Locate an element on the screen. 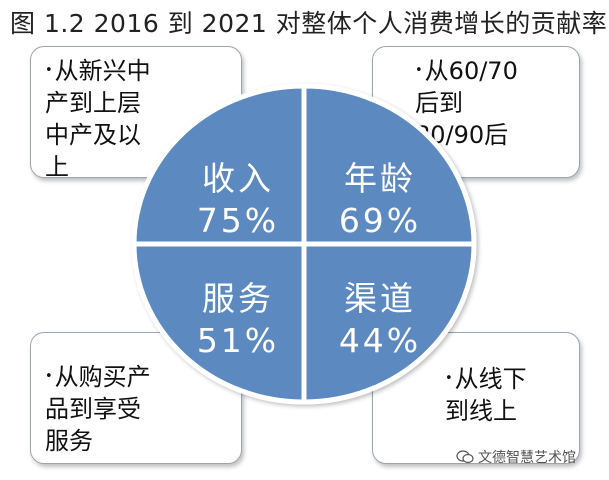 This screenshot has width=609, height=480. watermark: 文德智慧艺术馆 is located at coordinates (516, 457).